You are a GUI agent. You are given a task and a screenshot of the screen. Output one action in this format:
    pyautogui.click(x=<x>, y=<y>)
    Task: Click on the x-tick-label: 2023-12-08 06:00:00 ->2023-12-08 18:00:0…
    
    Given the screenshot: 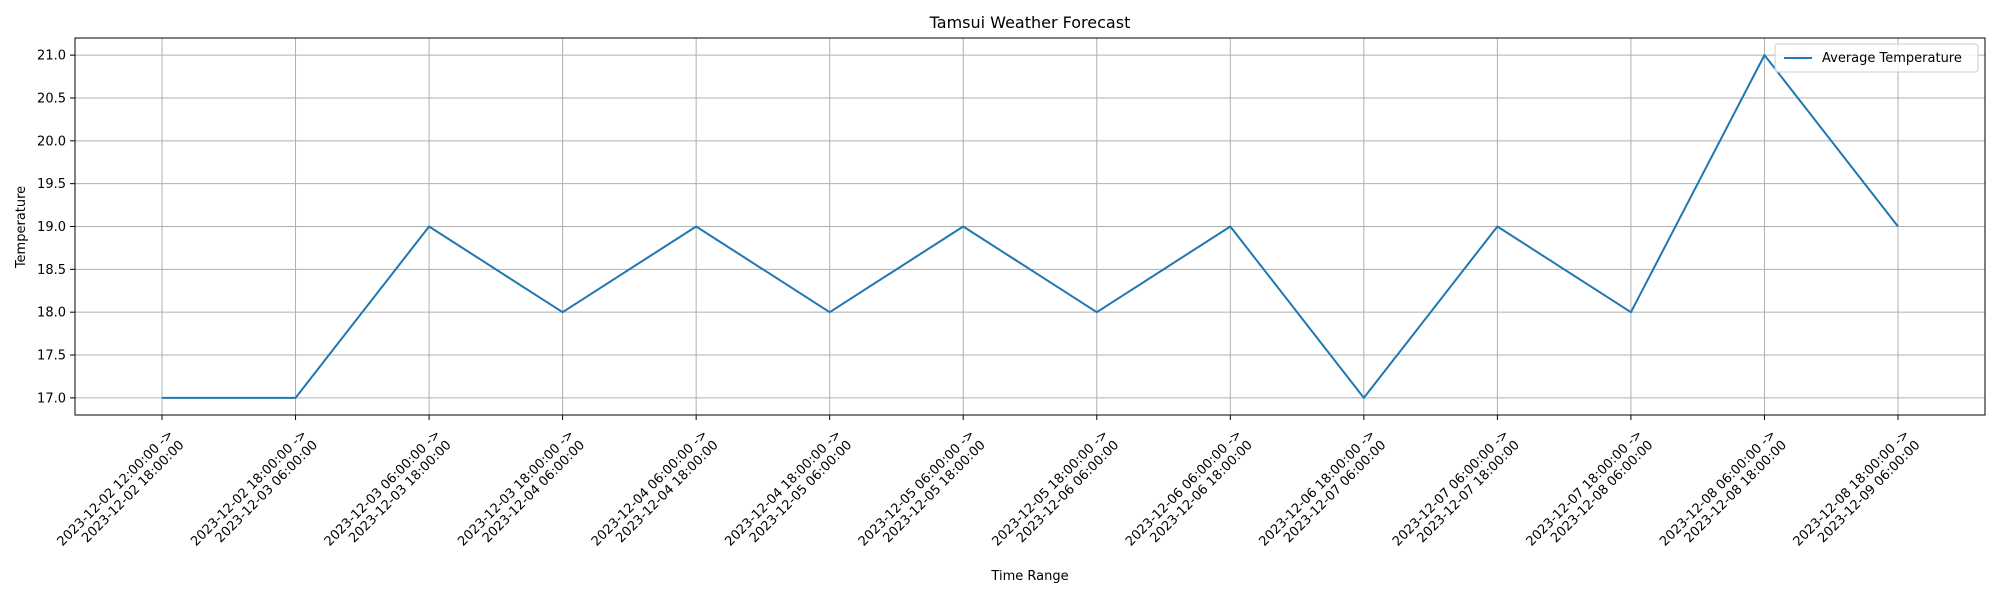 What is the action you would take?
    pyautogui.click(x=1723, y=493)
    